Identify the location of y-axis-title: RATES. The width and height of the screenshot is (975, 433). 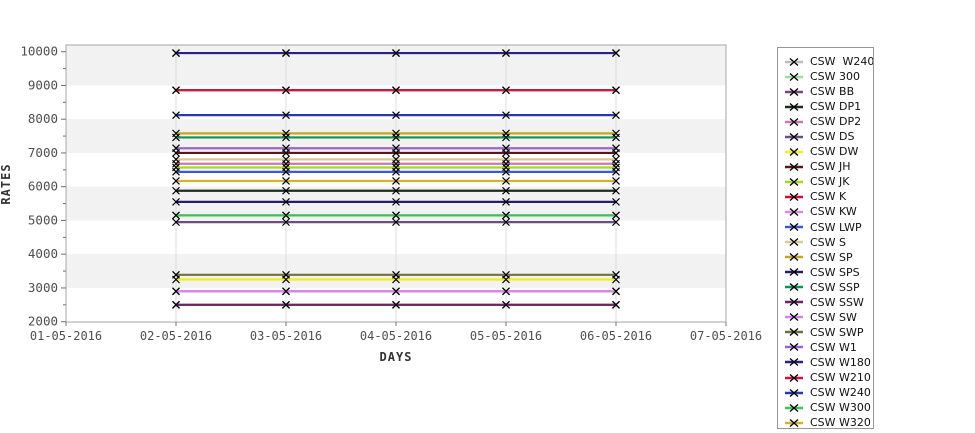
(6, 184).